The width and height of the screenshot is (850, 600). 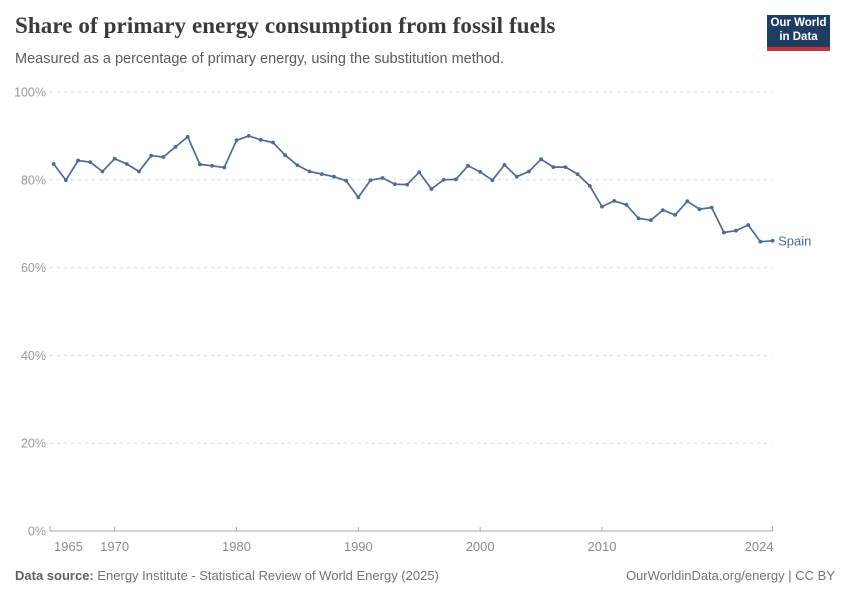 I want to click on data-point-spain-1977, so click(x=200, y=164).